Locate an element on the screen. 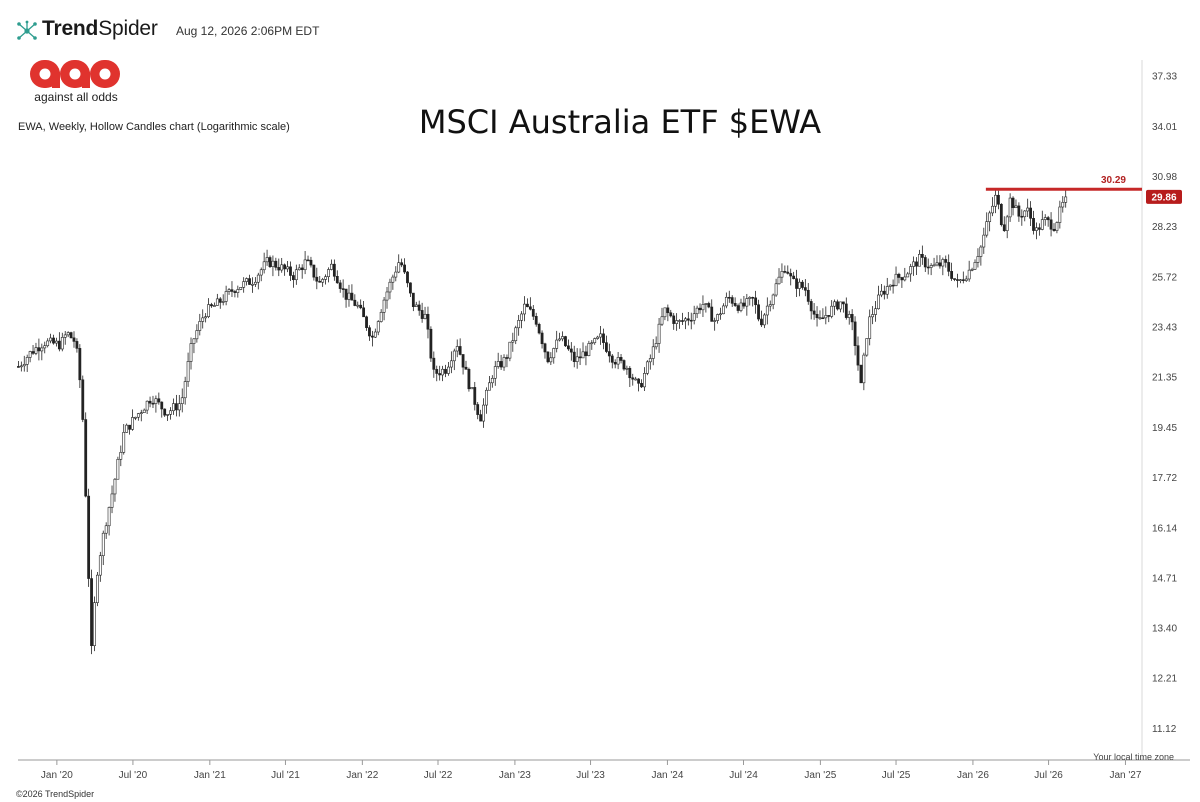  timezone-note: Your local time zone is located at coordinates (1133, 757).